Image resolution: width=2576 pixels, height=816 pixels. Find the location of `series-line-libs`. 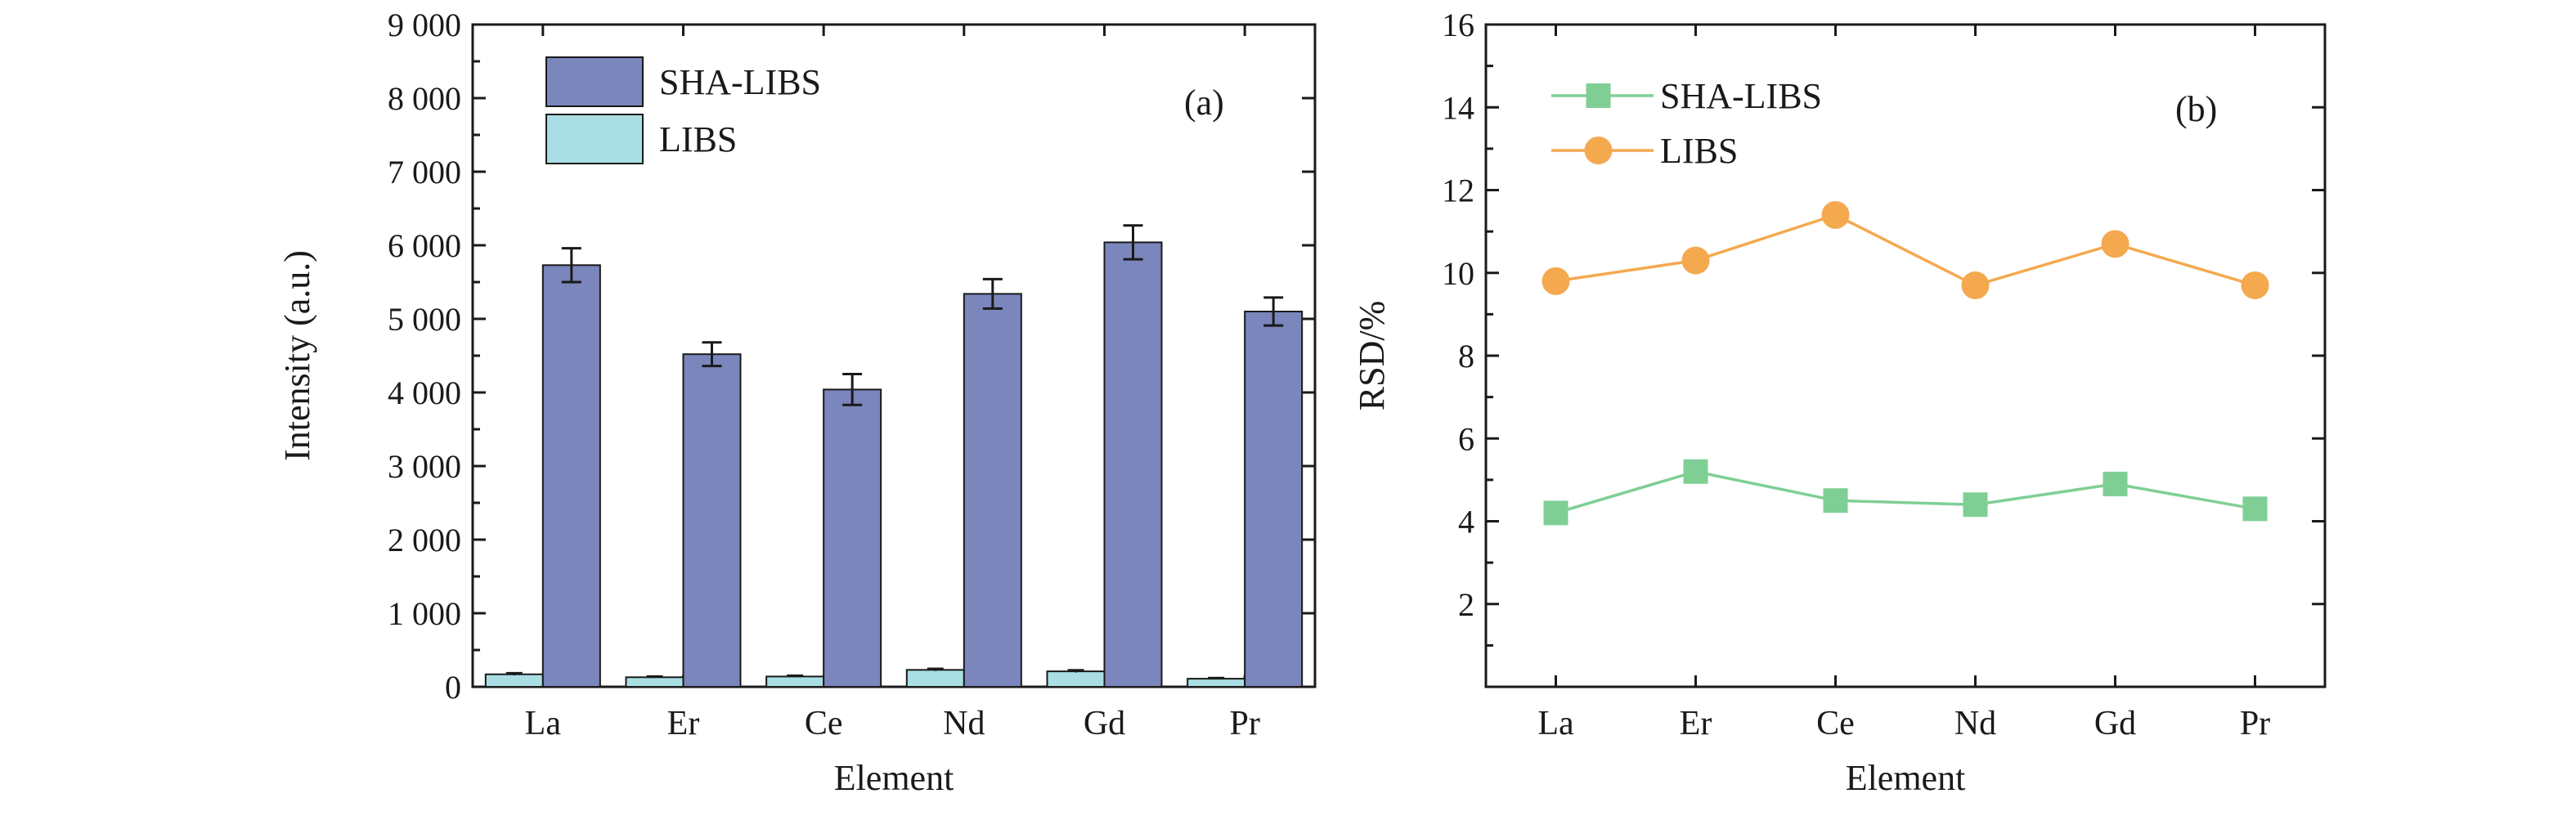

series-line-libs is located at coordinates (1905, 250).